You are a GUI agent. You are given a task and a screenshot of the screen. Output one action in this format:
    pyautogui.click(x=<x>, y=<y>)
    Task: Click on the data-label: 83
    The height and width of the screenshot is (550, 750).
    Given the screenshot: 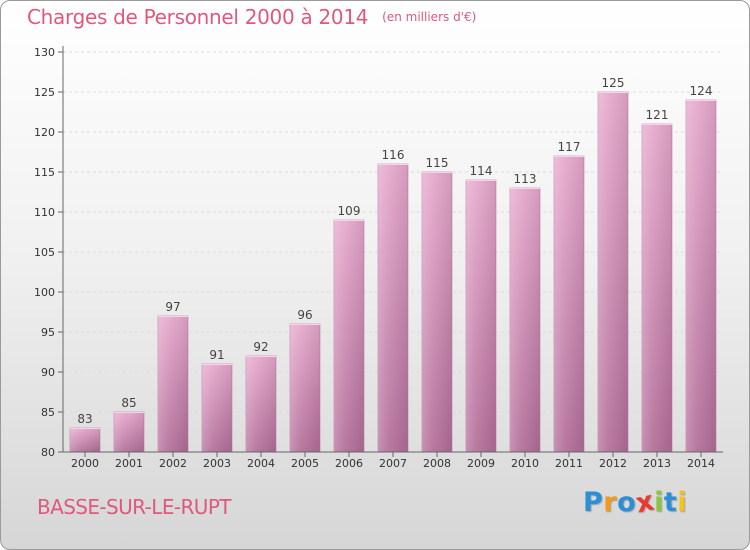 What is the action you would take?
    pyautogui.click(x=84, y=419)
    